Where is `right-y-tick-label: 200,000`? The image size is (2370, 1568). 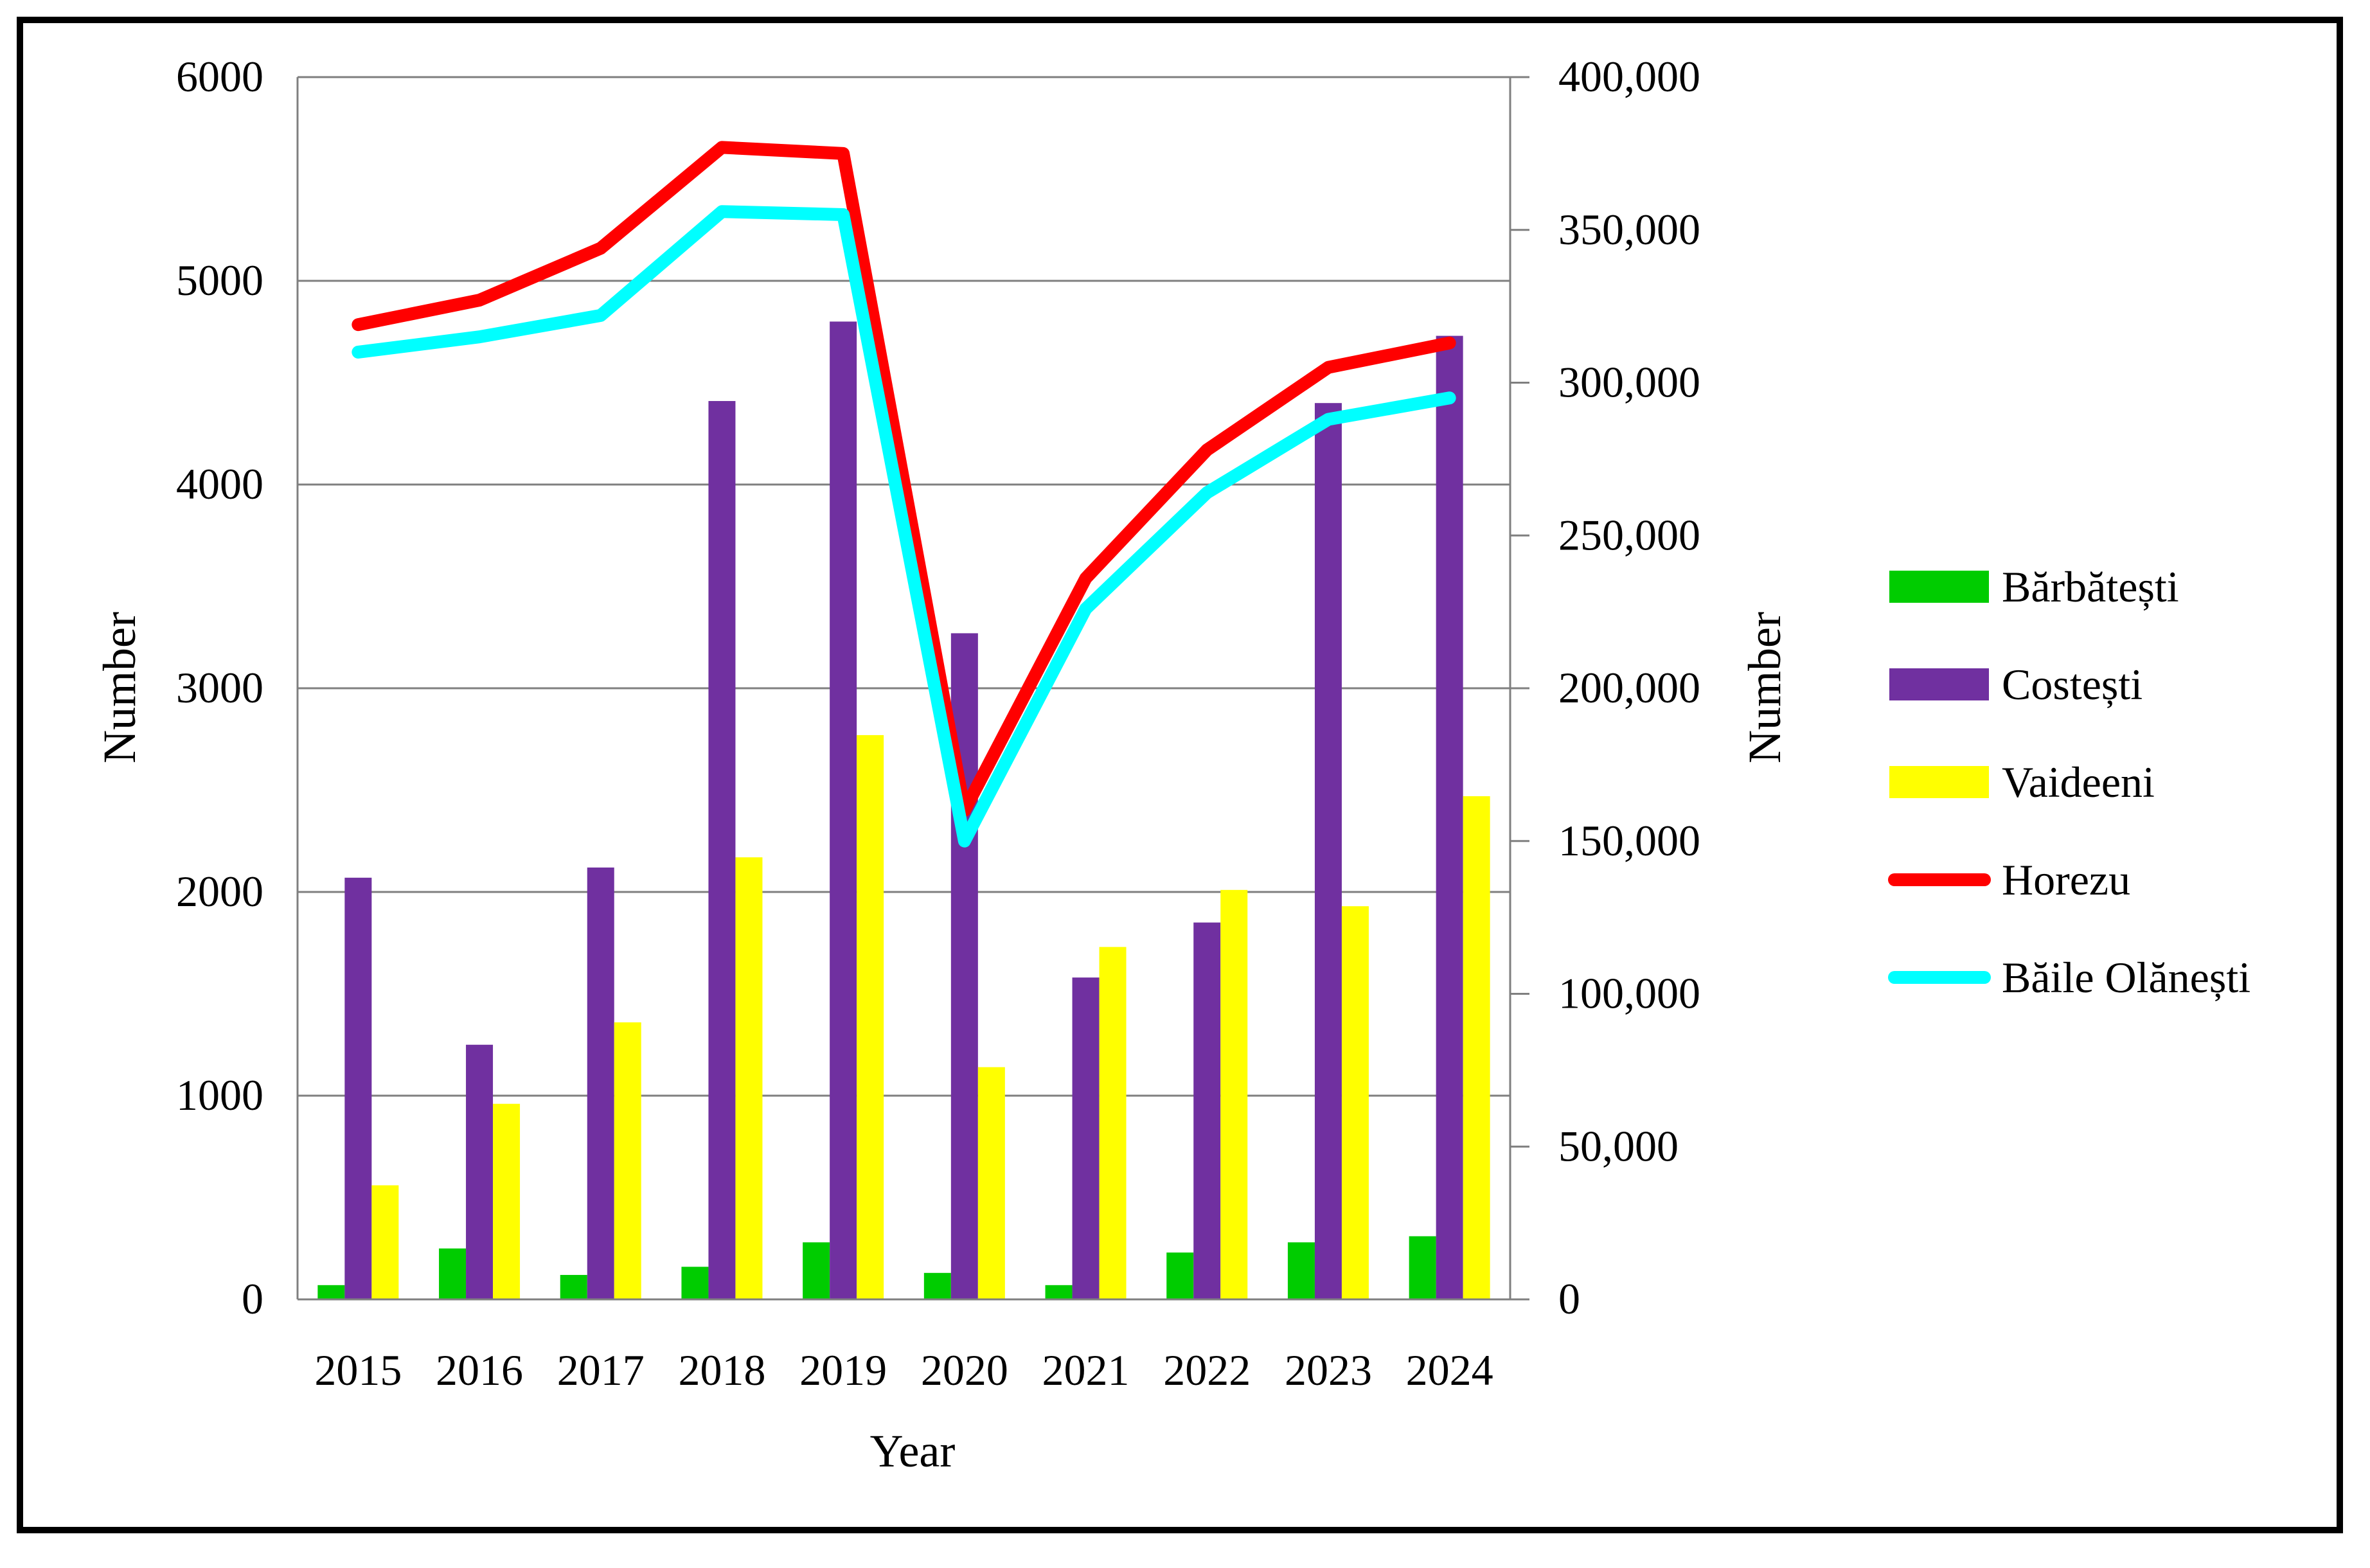
right-y-tick-label: 200,000 is located at coordinates (1629, 687).